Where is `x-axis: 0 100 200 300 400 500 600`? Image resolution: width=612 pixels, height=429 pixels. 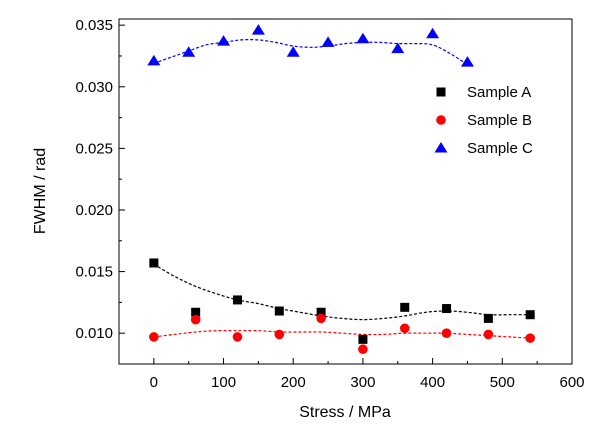 x-axis: 0 100 200 300 400 500 600 is located at coordinates (351, 374).